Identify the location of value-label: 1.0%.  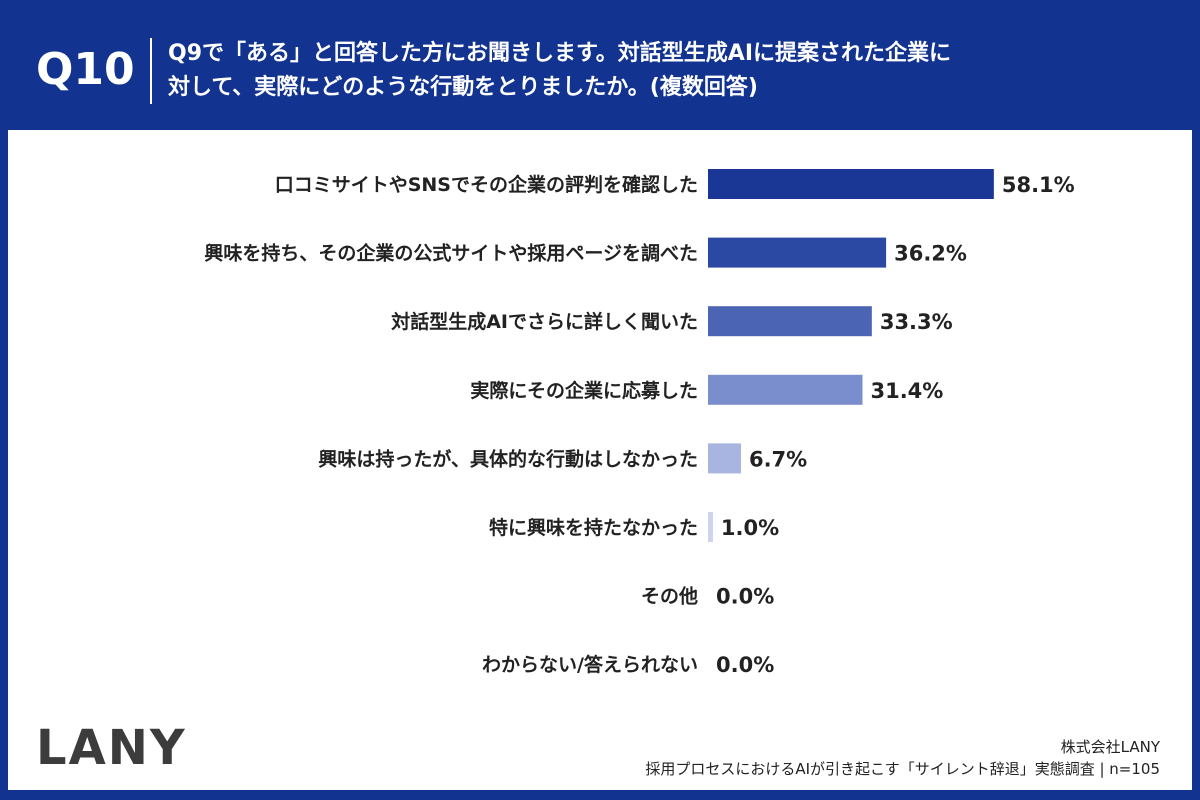
(750, 528).